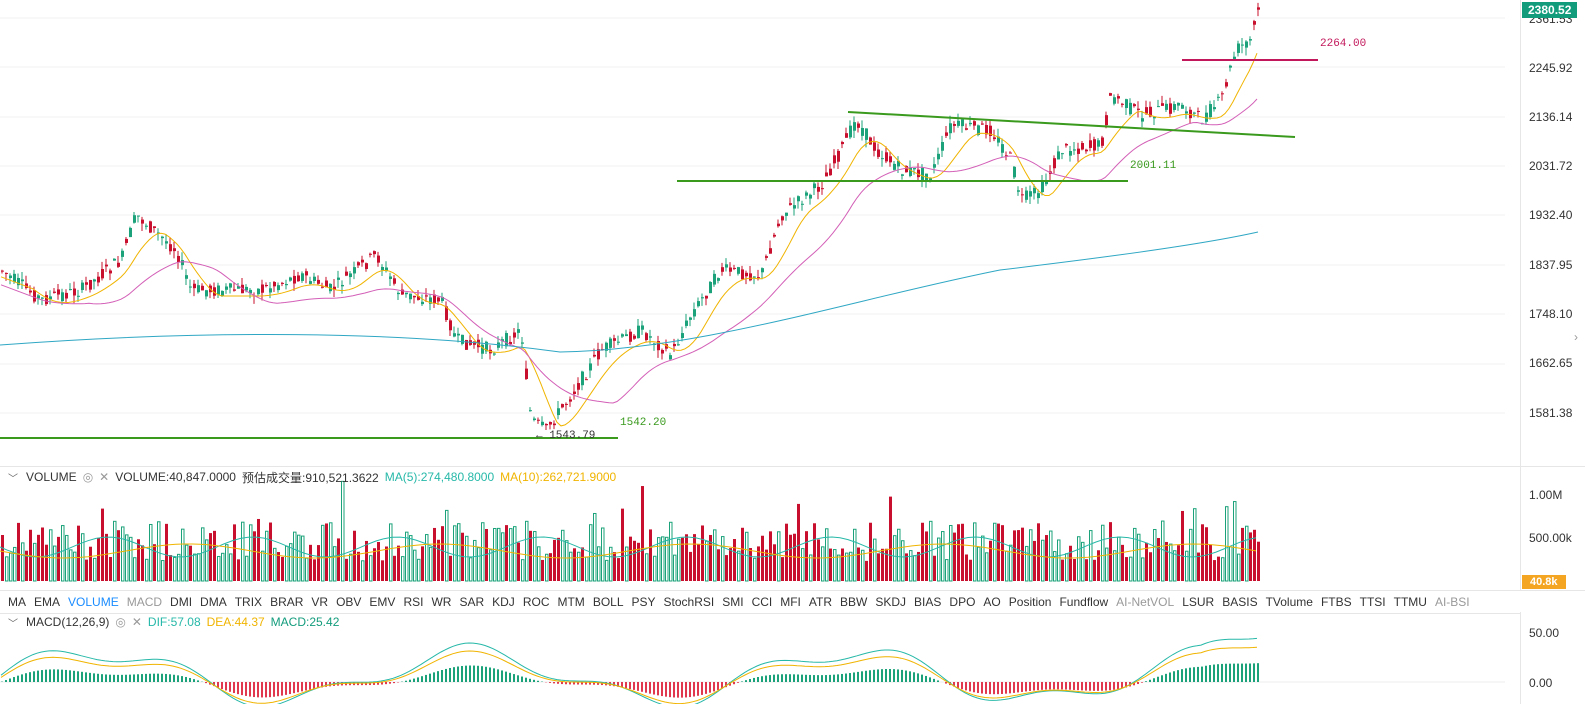 The height and width of the screenshot is (704, 1585). I want to click on indicator-tab-vr: VR, so click(320, 602).